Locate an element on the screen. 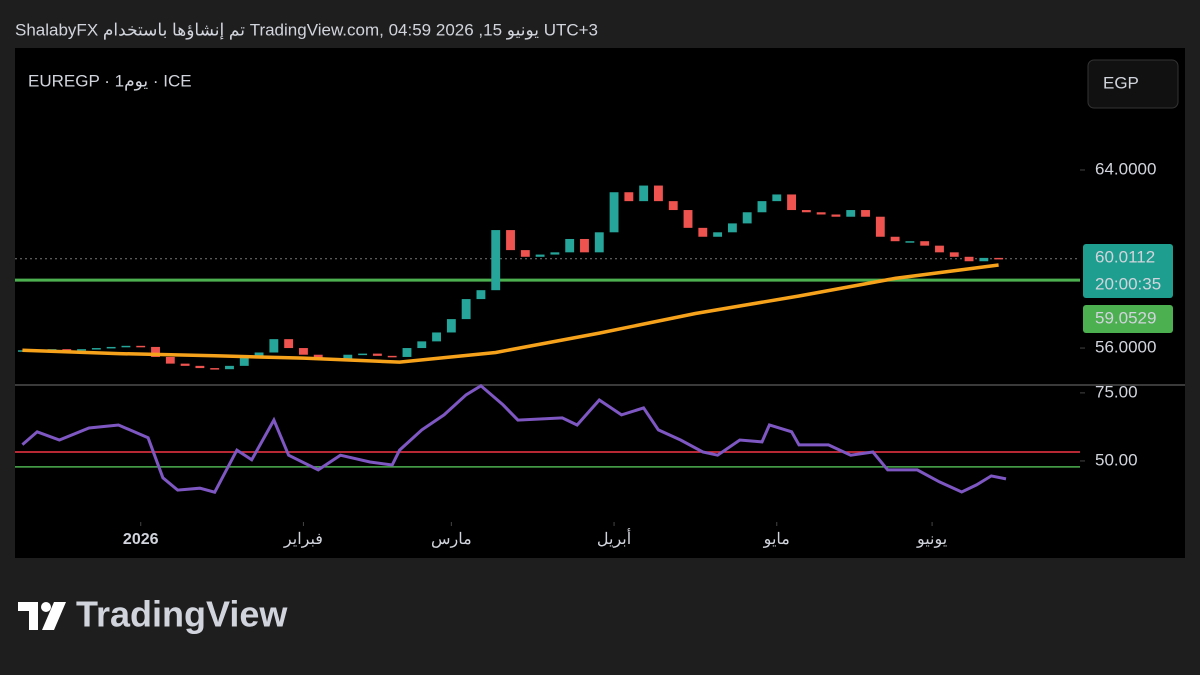 Image resolution: width=1200 pixels, height=675 pixels. moving-average is located at coordinates (510, 313).